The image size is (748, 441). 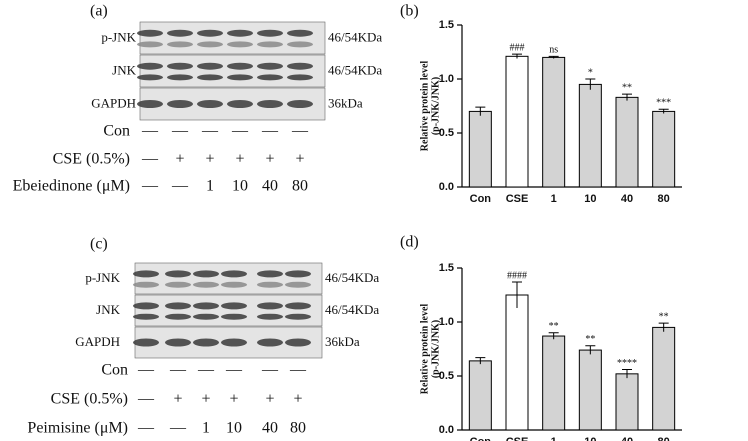 I want to click on y-tick-label: 1.0, so click(x=446, y=79).